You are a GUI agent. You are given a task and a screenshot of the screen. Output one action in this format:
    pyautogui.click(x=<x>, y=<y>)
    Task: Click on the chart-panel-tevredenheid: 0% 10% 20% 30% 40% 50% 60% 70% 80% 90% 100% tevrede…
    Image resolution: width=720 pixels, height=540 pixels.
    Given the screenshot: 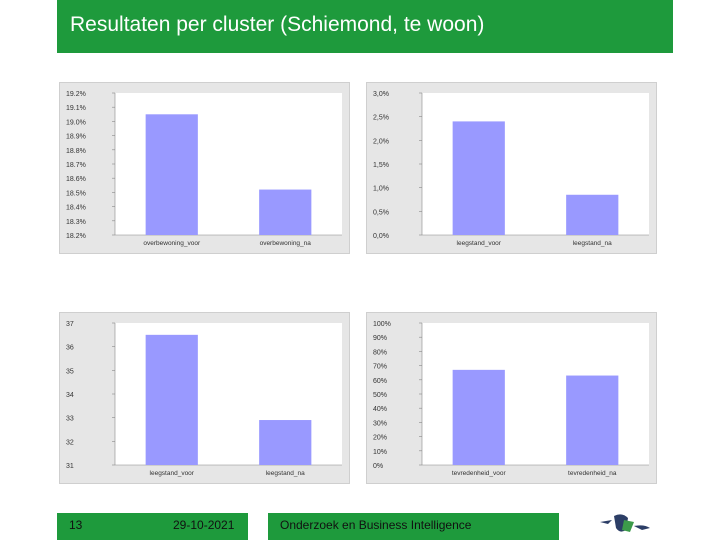 What is the action you would take?
    pyautogui.click(x=511, y=398)
    